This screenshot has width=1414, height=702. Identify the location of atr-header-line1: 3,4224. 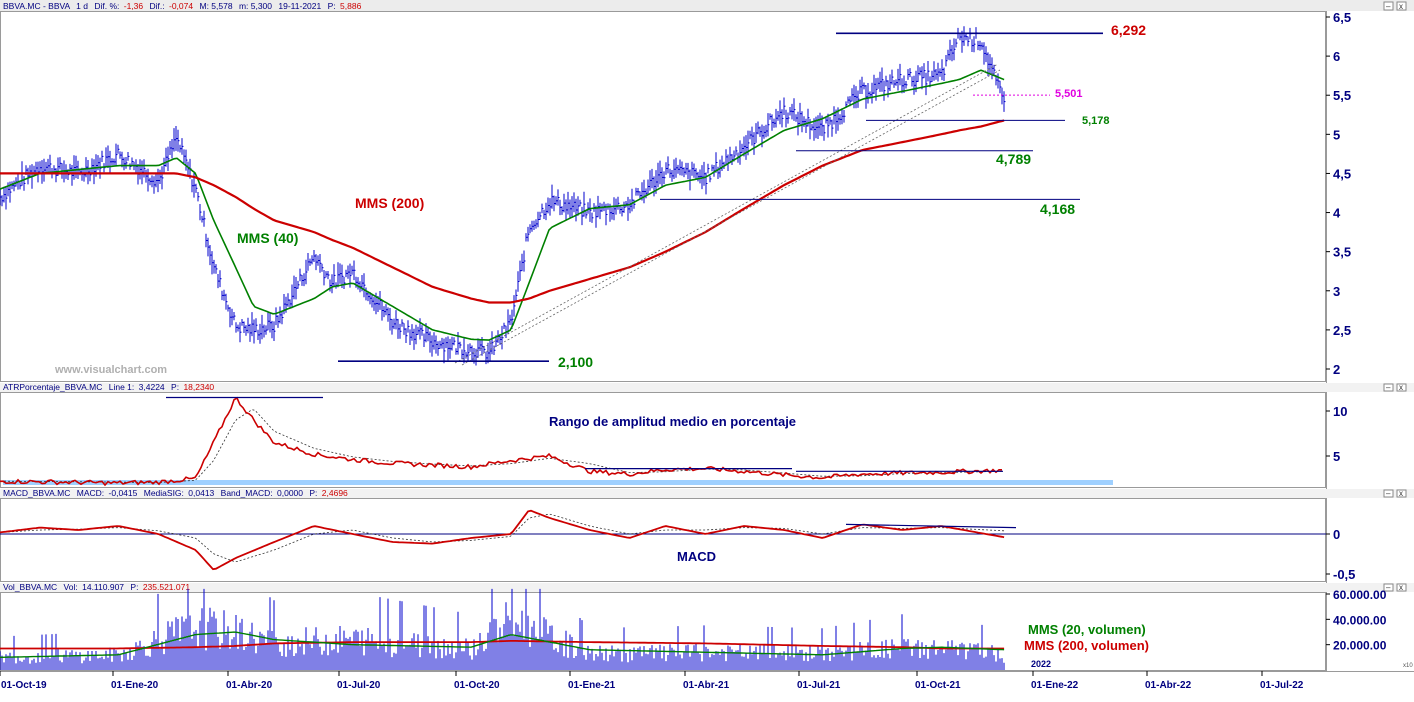
(152, 387).